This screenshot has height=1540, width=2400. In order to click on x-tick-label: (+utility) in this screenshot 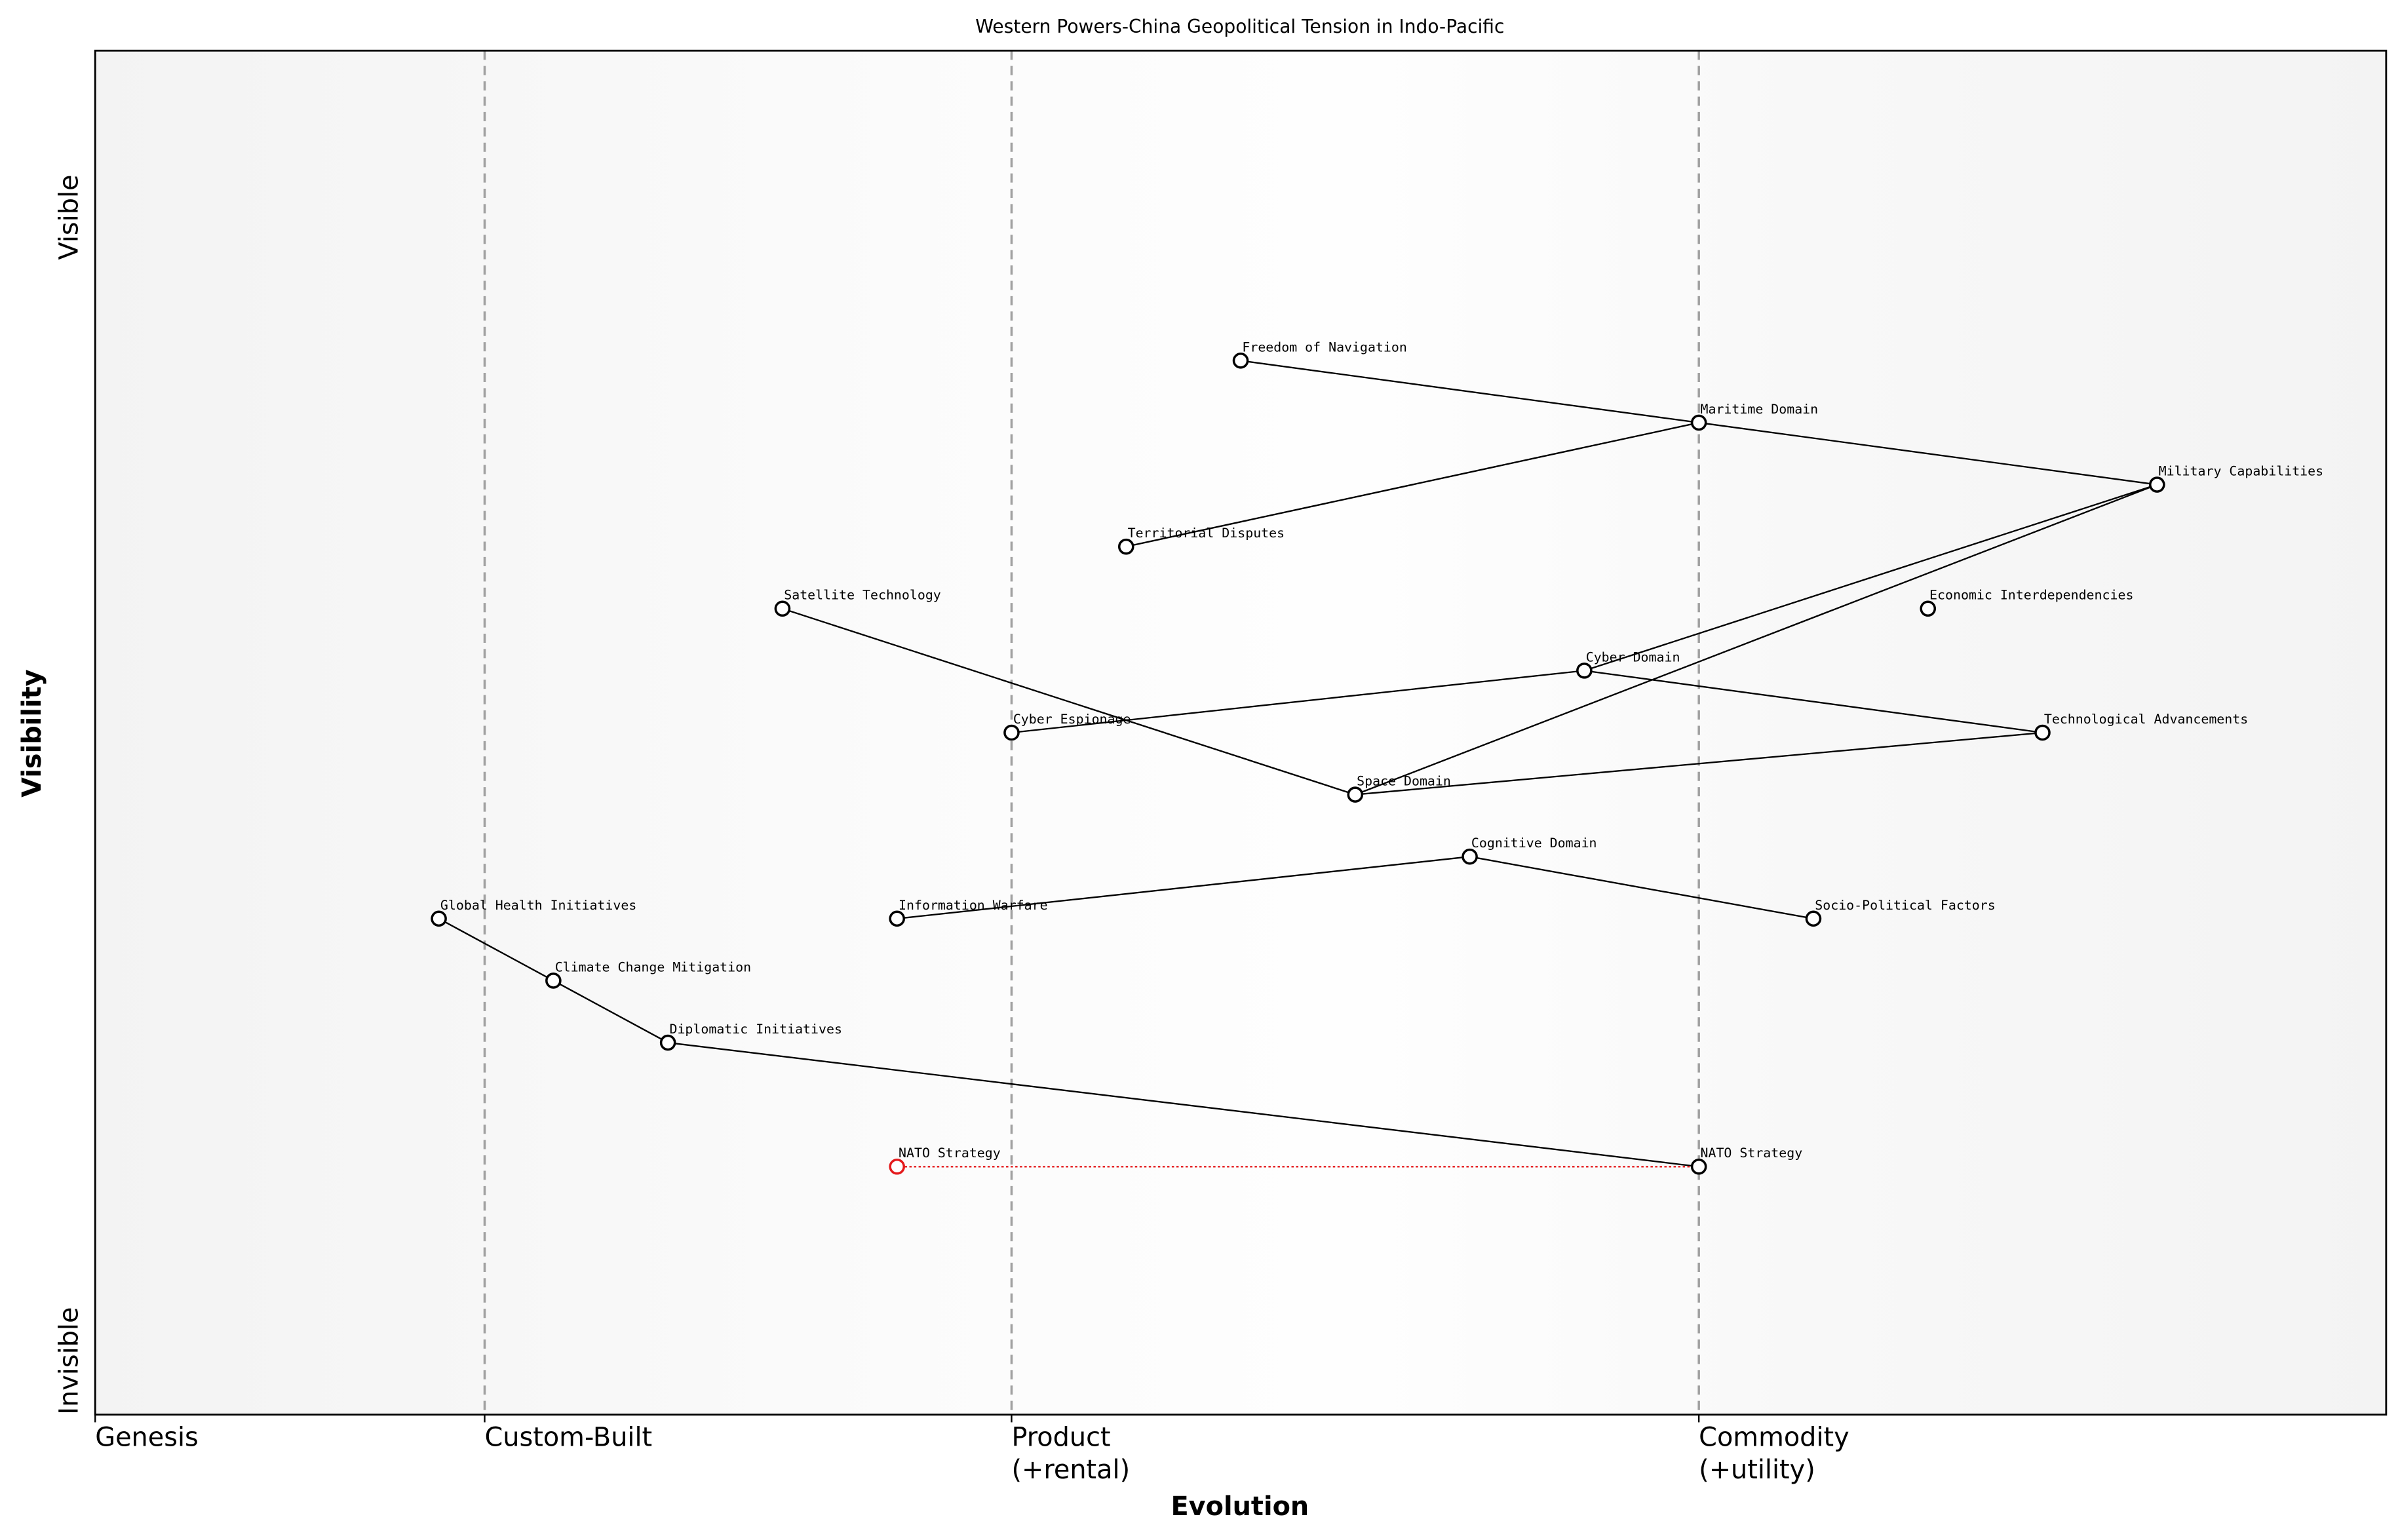, I will do `click(1757, 1470)`.